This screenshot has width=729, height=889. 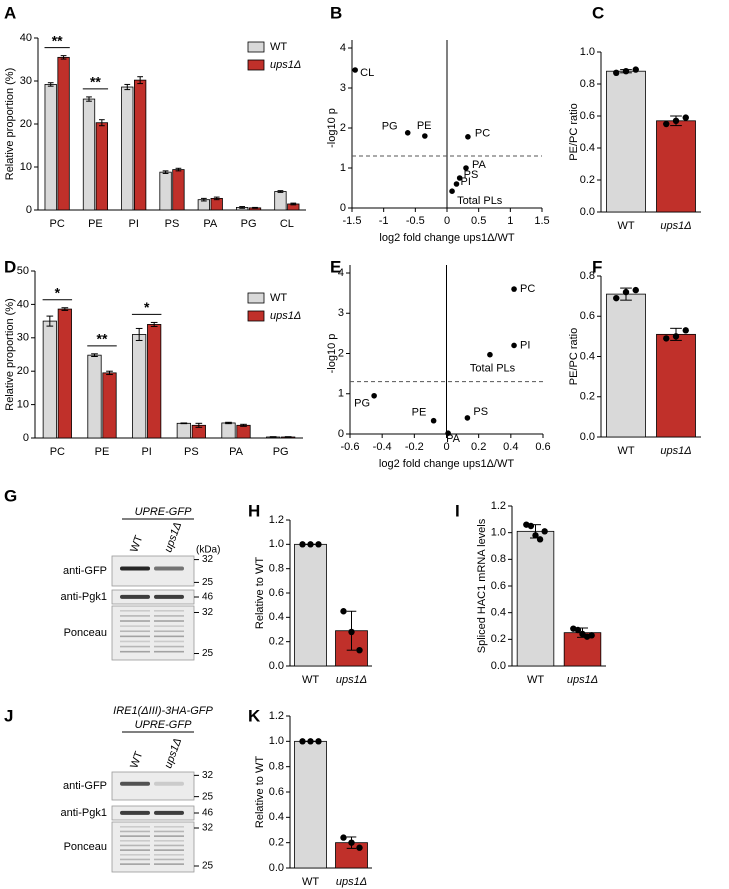 I want to click on x-tick-label: 0.6, so click(x=542, y=447).